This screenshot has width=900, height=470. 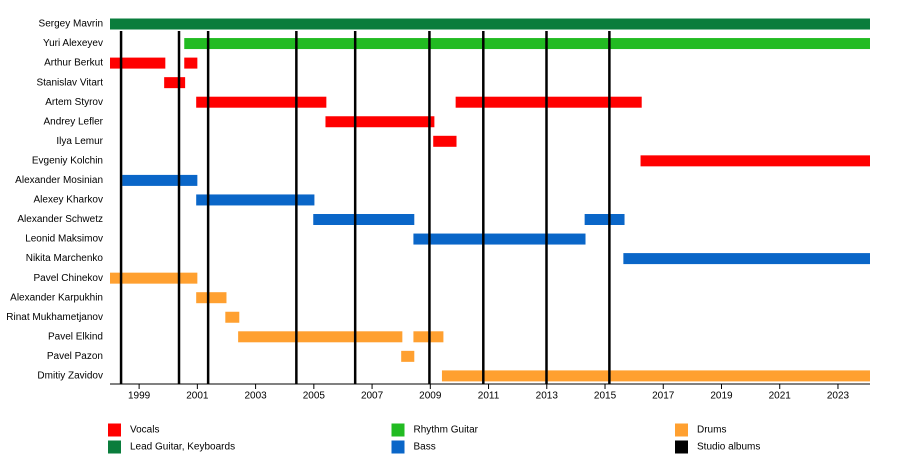 What do you see at coordinates (75, 356) in the screenshot?
I see `member-label: Pavel Pazon` at bounding box center [75, 356].